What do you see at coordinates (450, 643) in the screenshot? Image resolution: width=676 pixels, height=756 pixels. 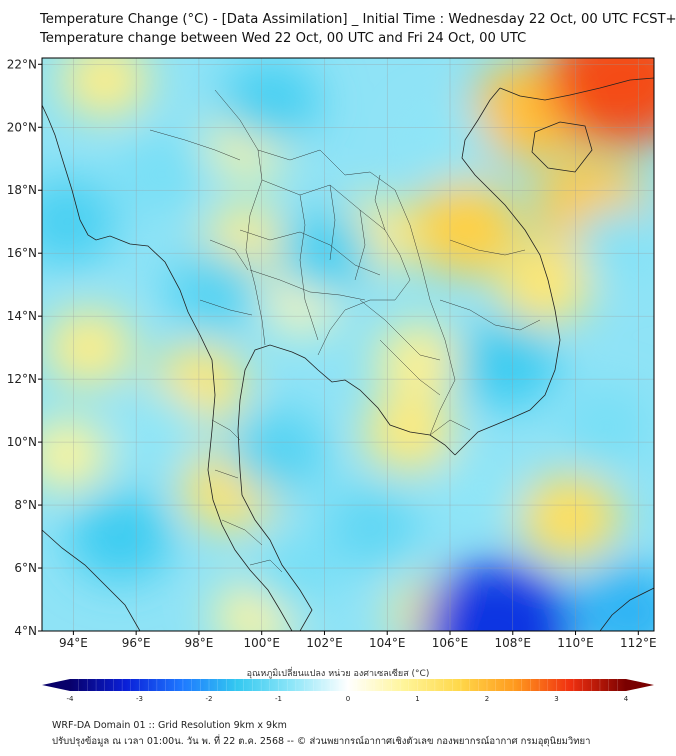 I see `lon-tick-label: 106°E` at bounding box center [450, 643].